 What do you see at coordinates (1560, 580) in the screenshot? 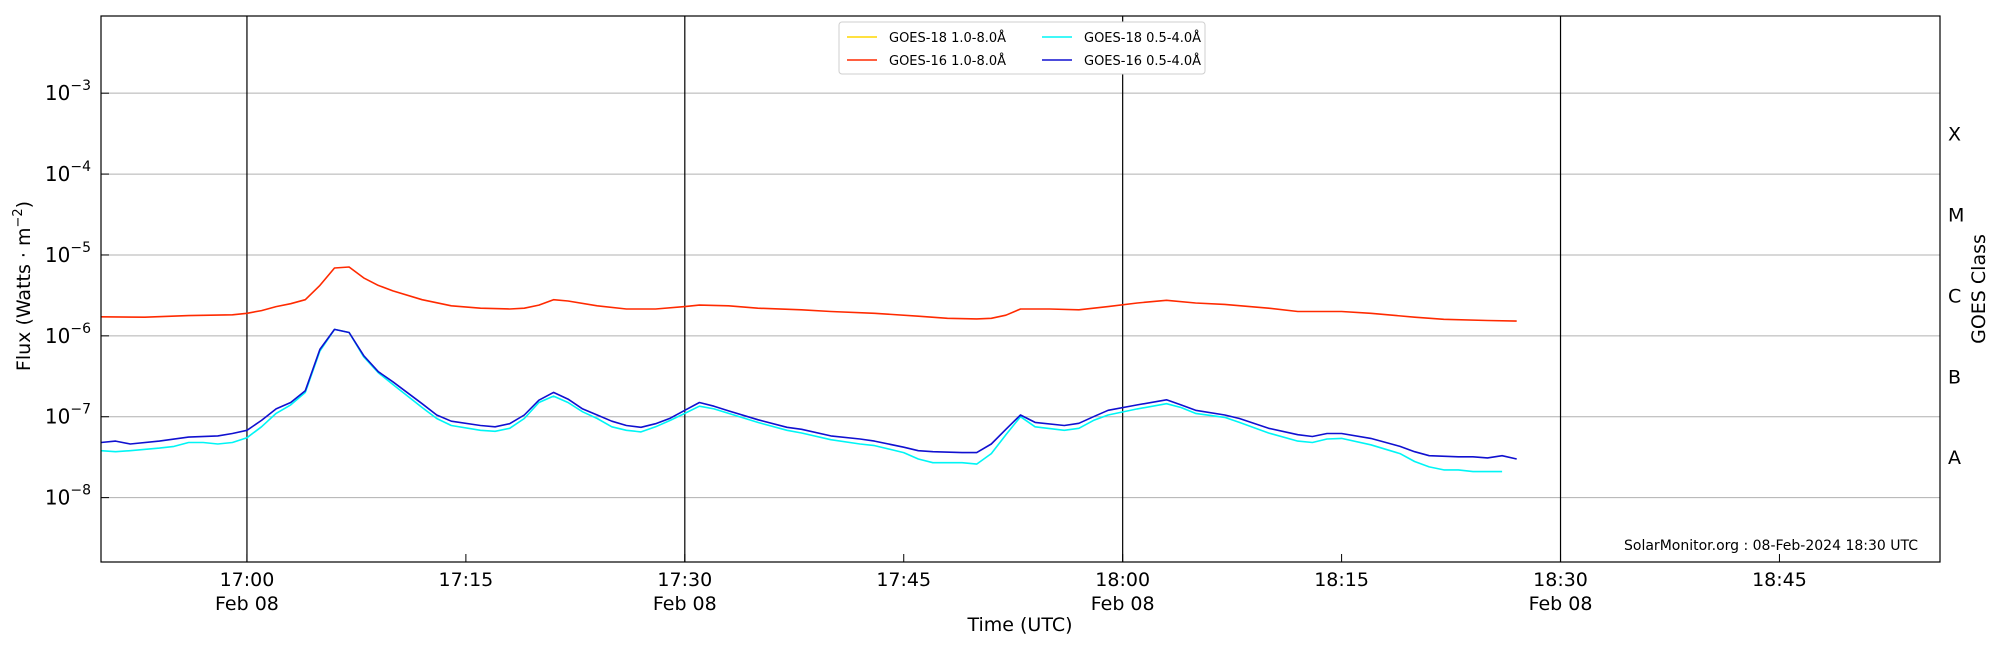
I see `x-tick-label: 18:30` at bounding box center [1560, 580].